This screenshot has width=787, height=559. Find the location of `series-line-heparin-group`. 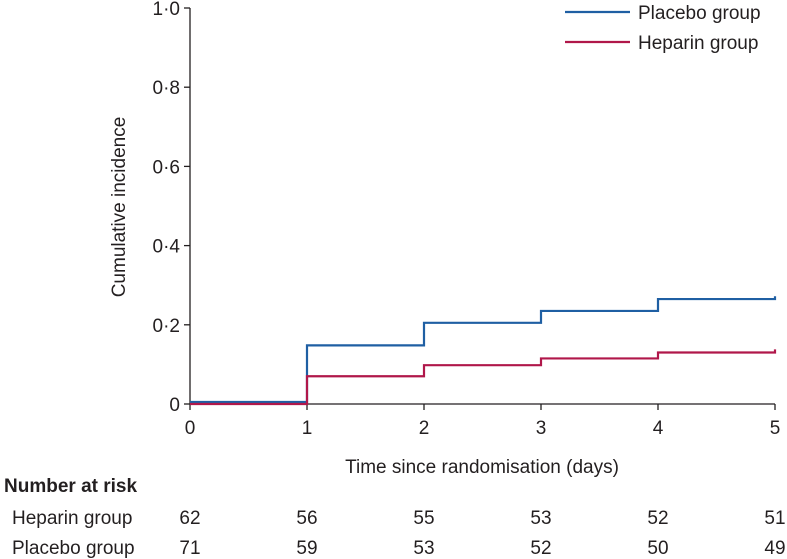

series-line-heparin-group is located at coordinates (483, 377).